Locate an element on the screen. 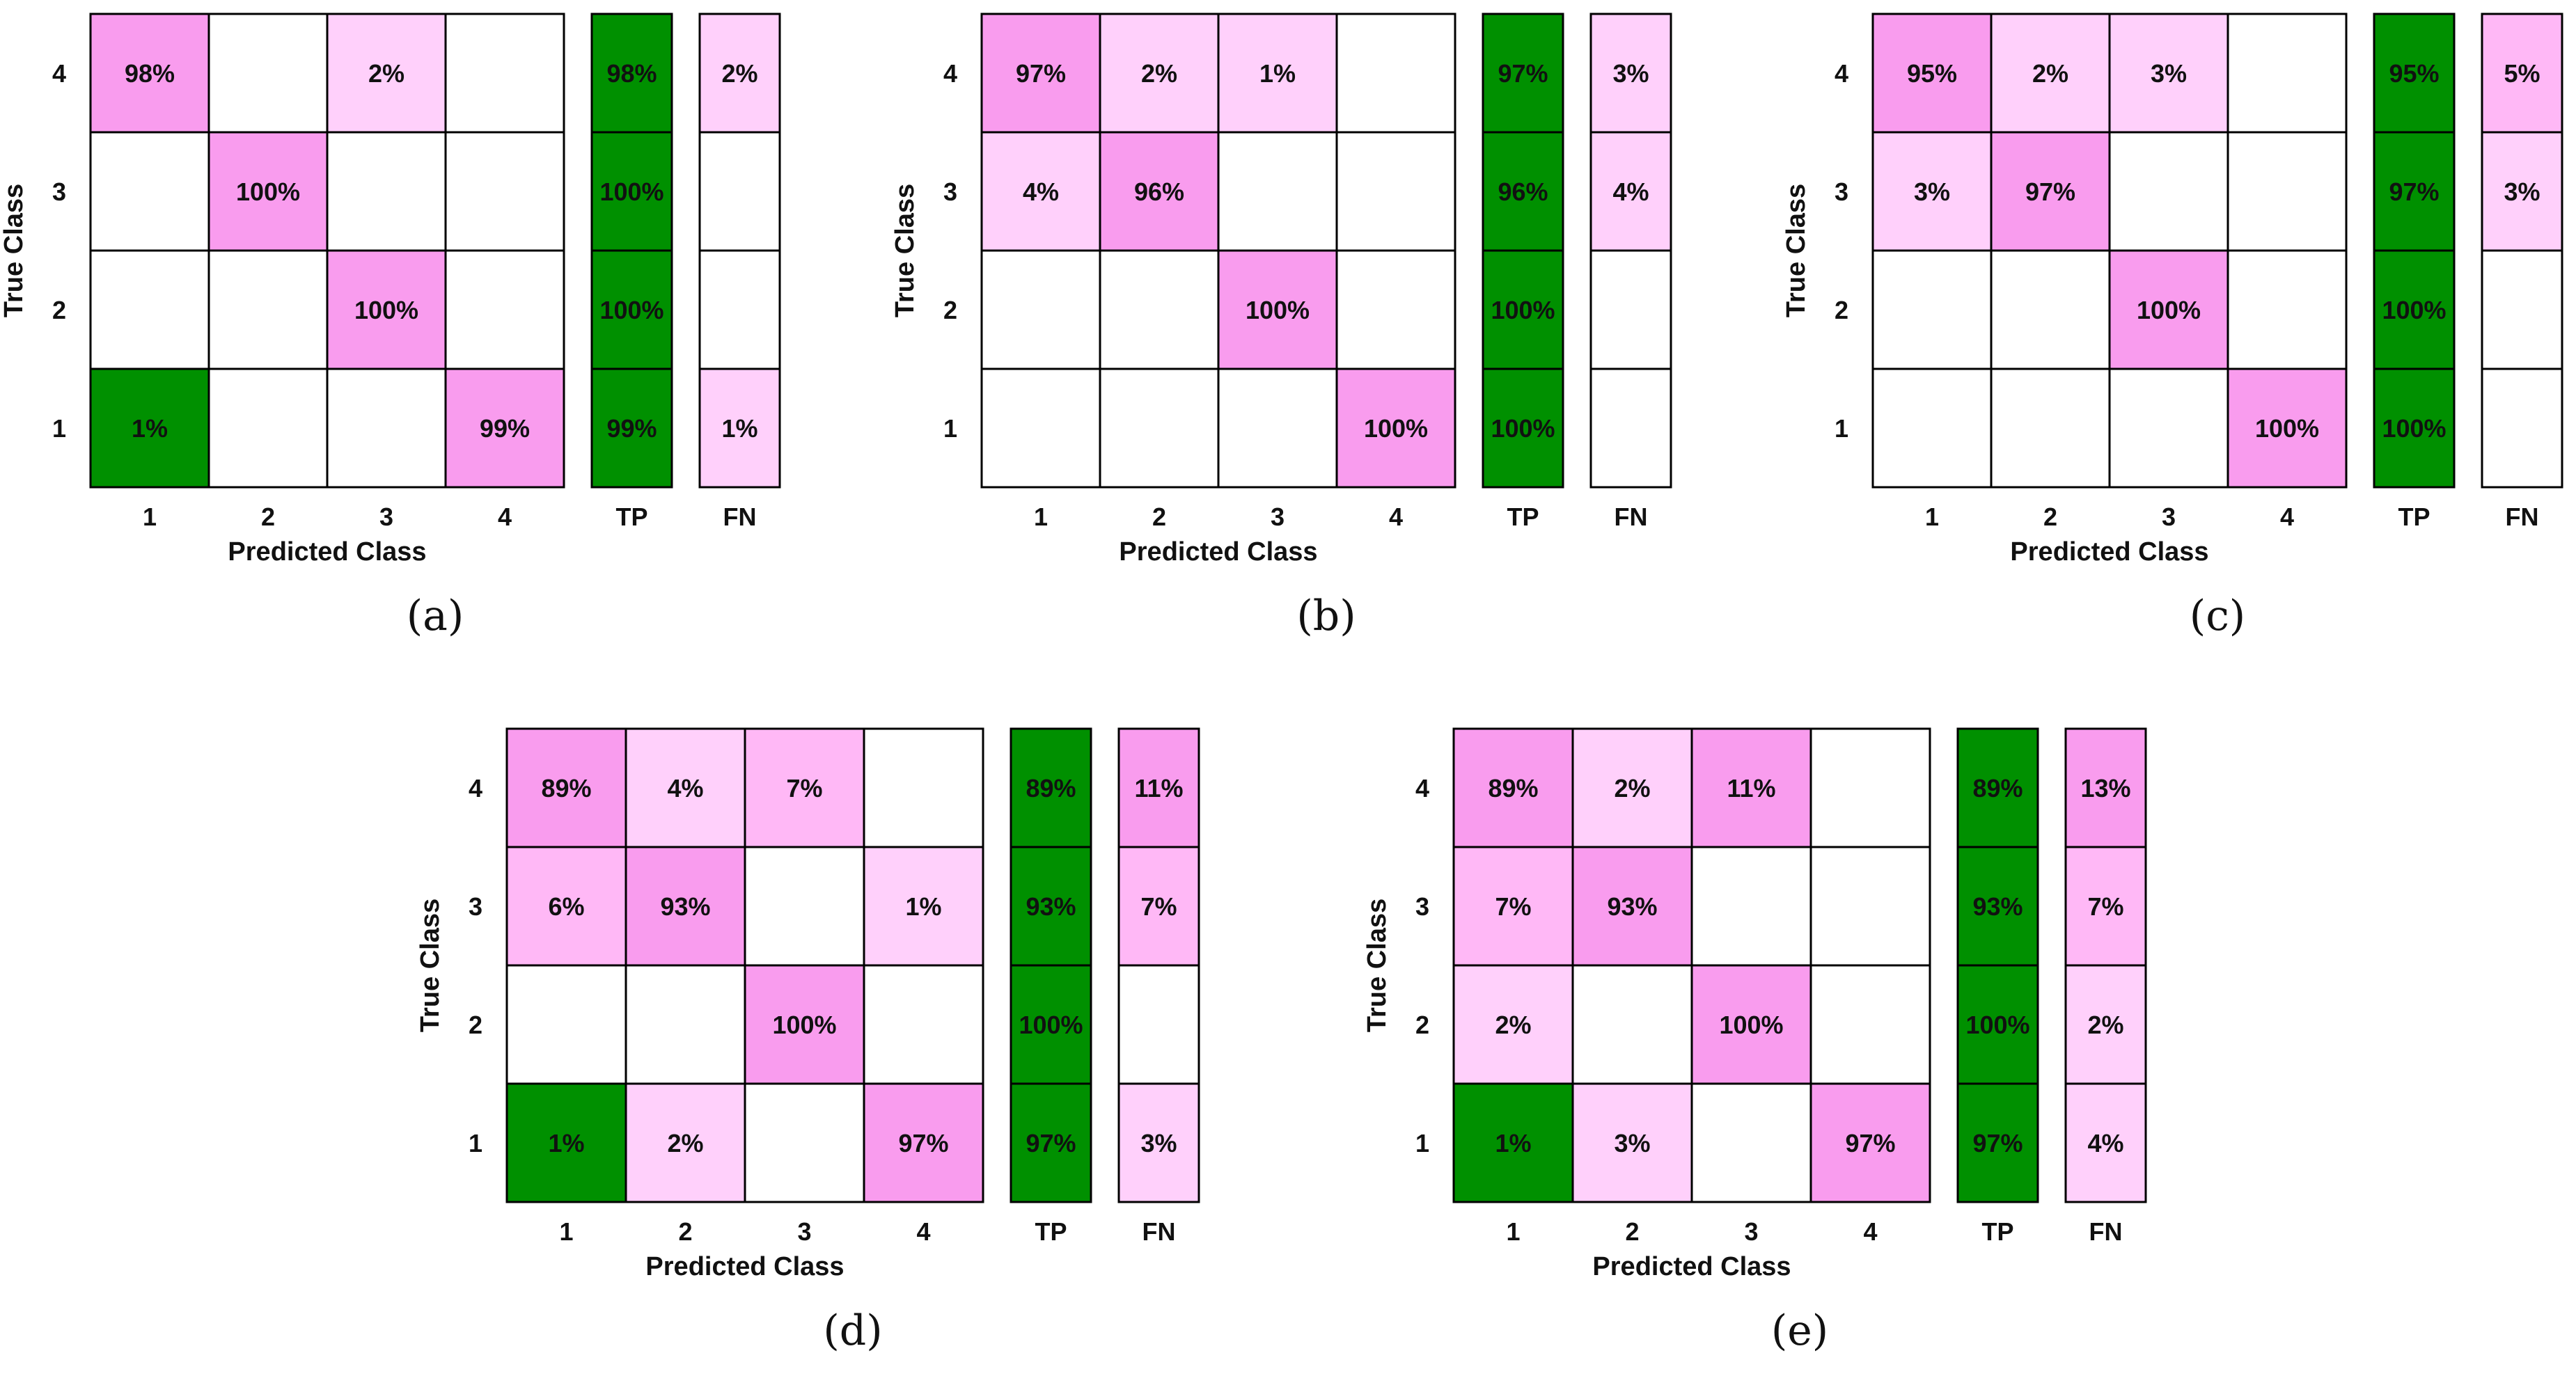 This screenshot has height=1376, width=2576. panel-b-cell-r2-c1 is located at coordinates (1159, 309).